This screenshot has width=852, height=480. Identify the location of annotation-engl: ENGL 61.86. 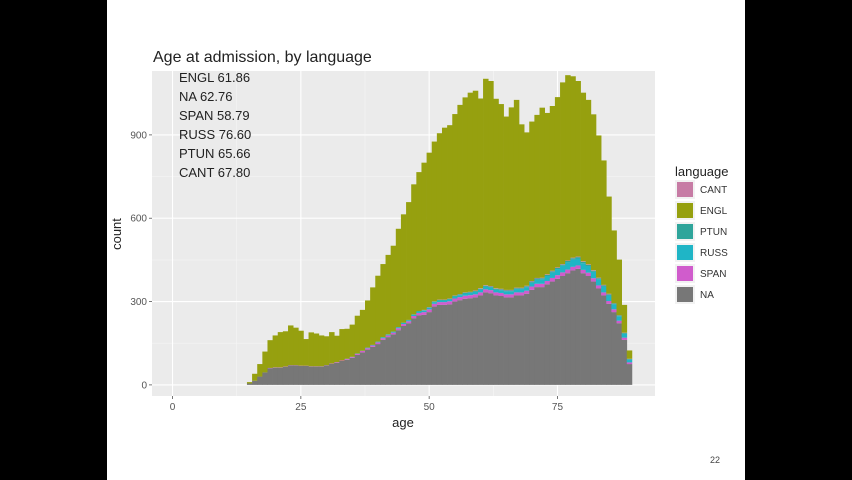
(214, 77).